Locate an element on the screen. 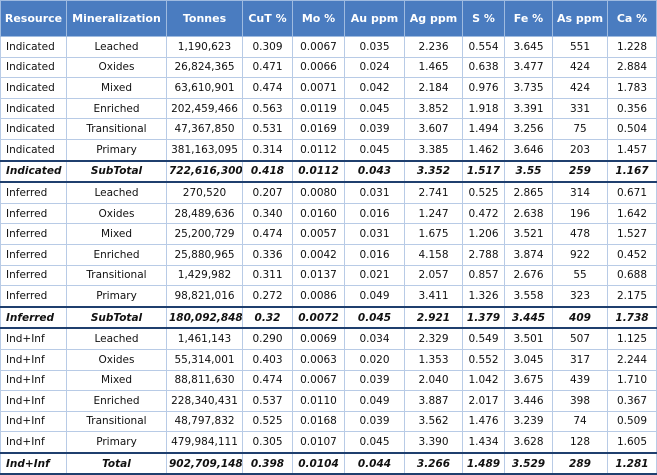 The width and height of the screenshot is (657, 475). value-cell: 0.039 is located at coordinates (374, 129).